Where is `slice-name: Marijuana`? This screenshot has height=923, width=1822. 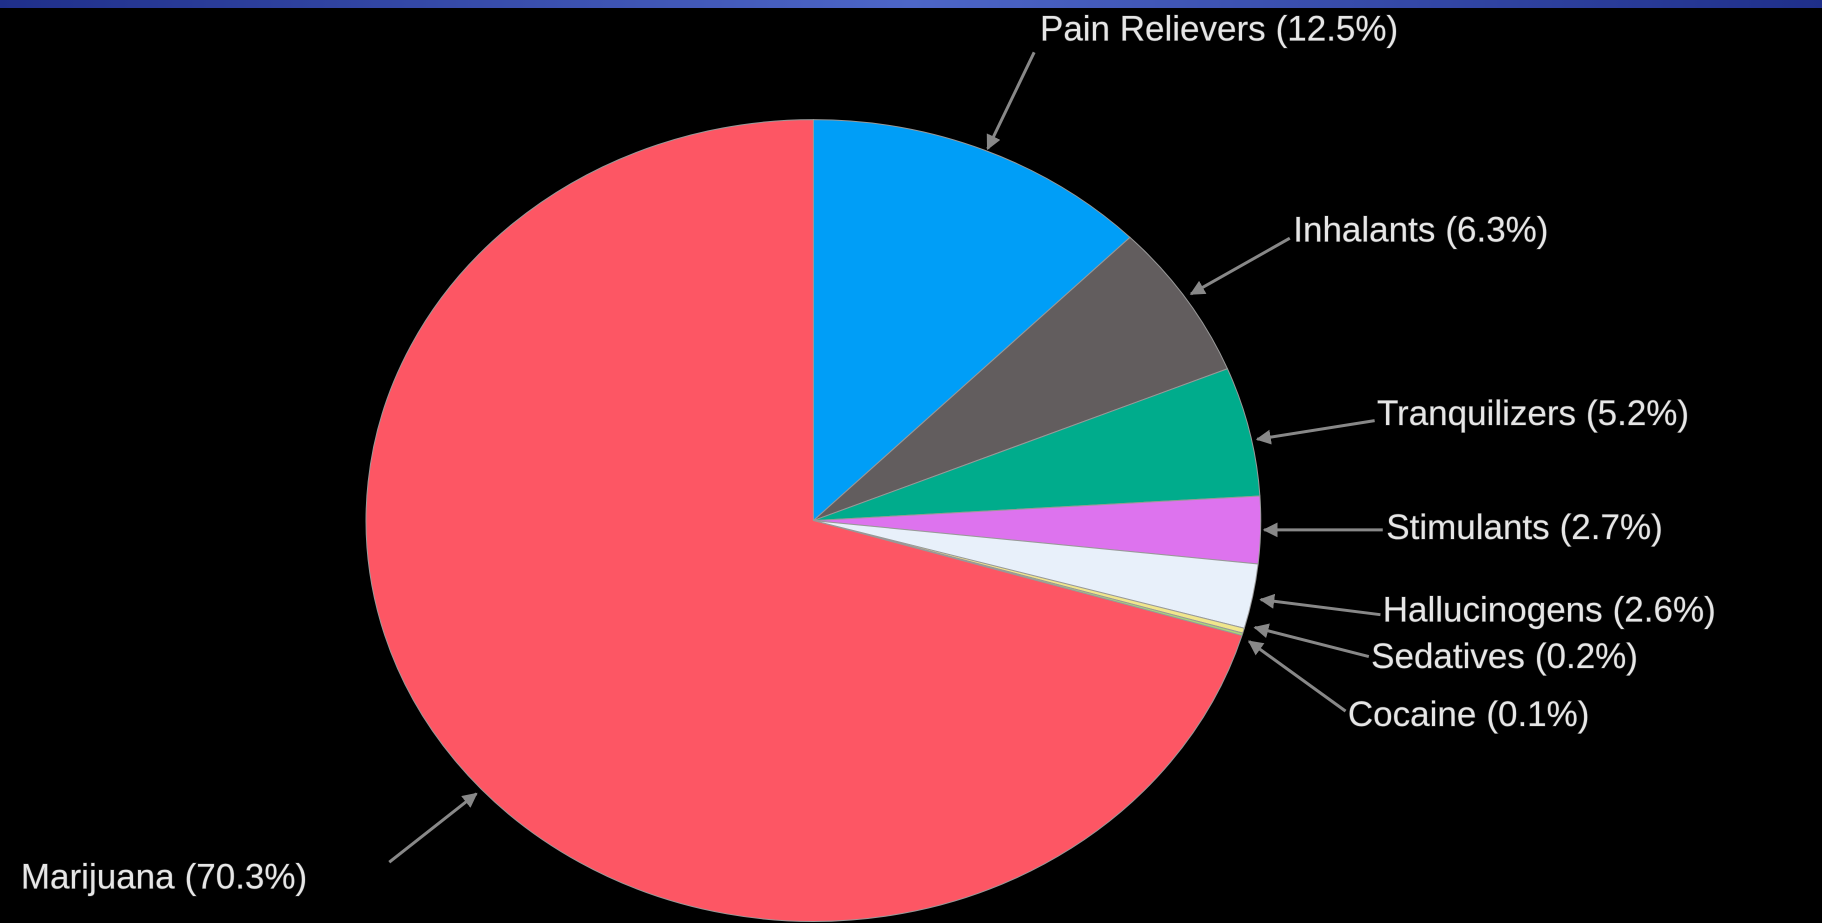
slice-name: Marijuana is located at coordinates (98, 877).